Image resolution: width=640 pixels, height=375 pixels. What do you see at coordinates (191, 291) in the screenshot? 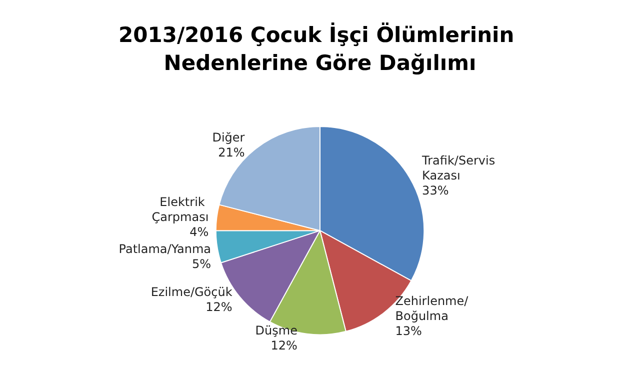
I see `slice-label: Ezilme/Göçük` at bounding box center [191, 291].